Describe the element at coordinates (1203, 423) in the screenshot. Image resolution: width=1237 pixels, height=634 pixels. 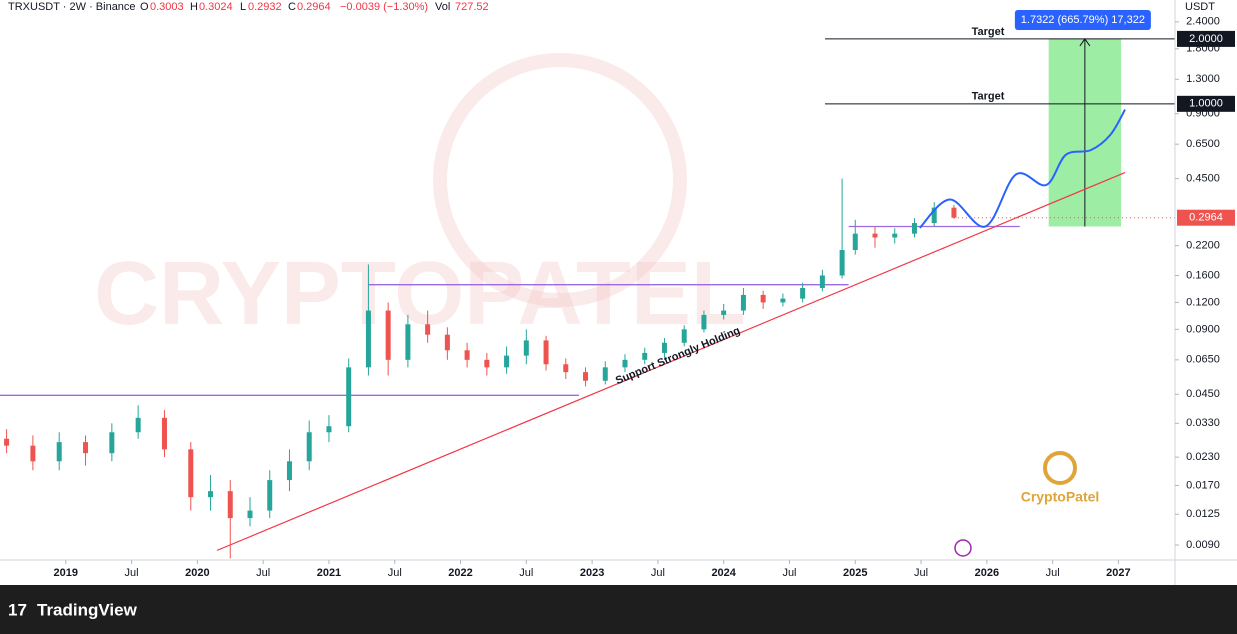
I see `y-tick-label: 0.0330` at that location.